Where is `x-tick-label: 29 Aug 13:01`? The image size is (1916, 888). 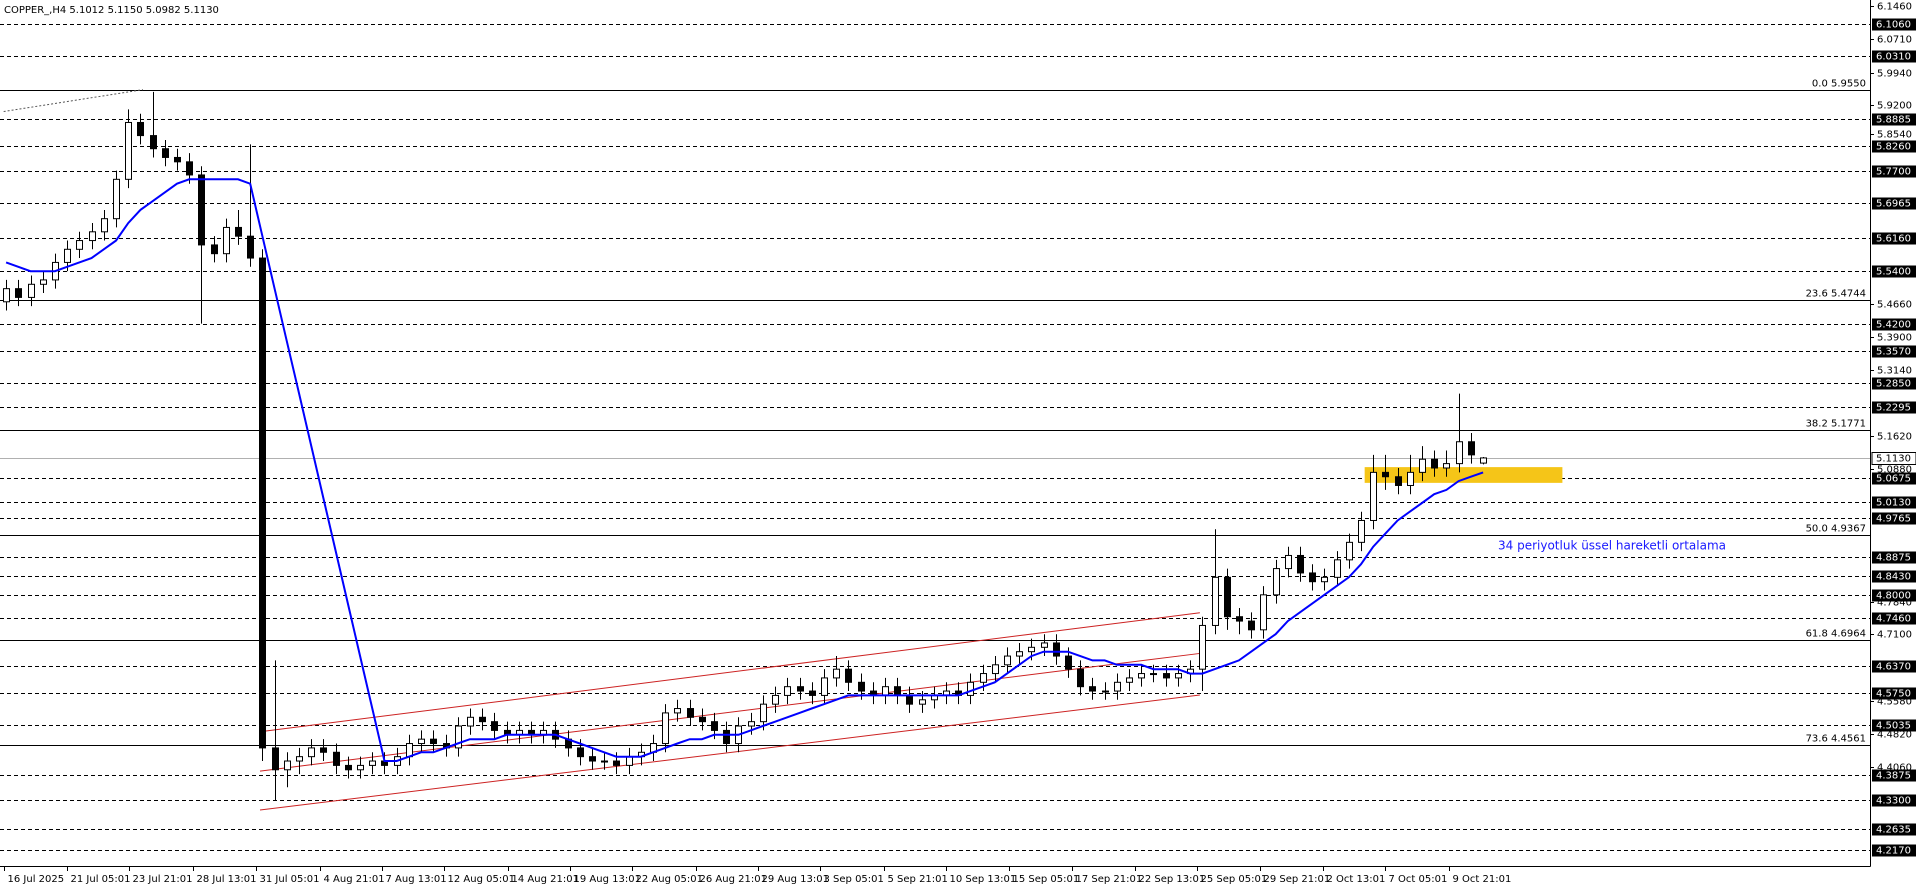 x-tick-label: 29 Aug 13:01 is located at coordinates (795, 879).